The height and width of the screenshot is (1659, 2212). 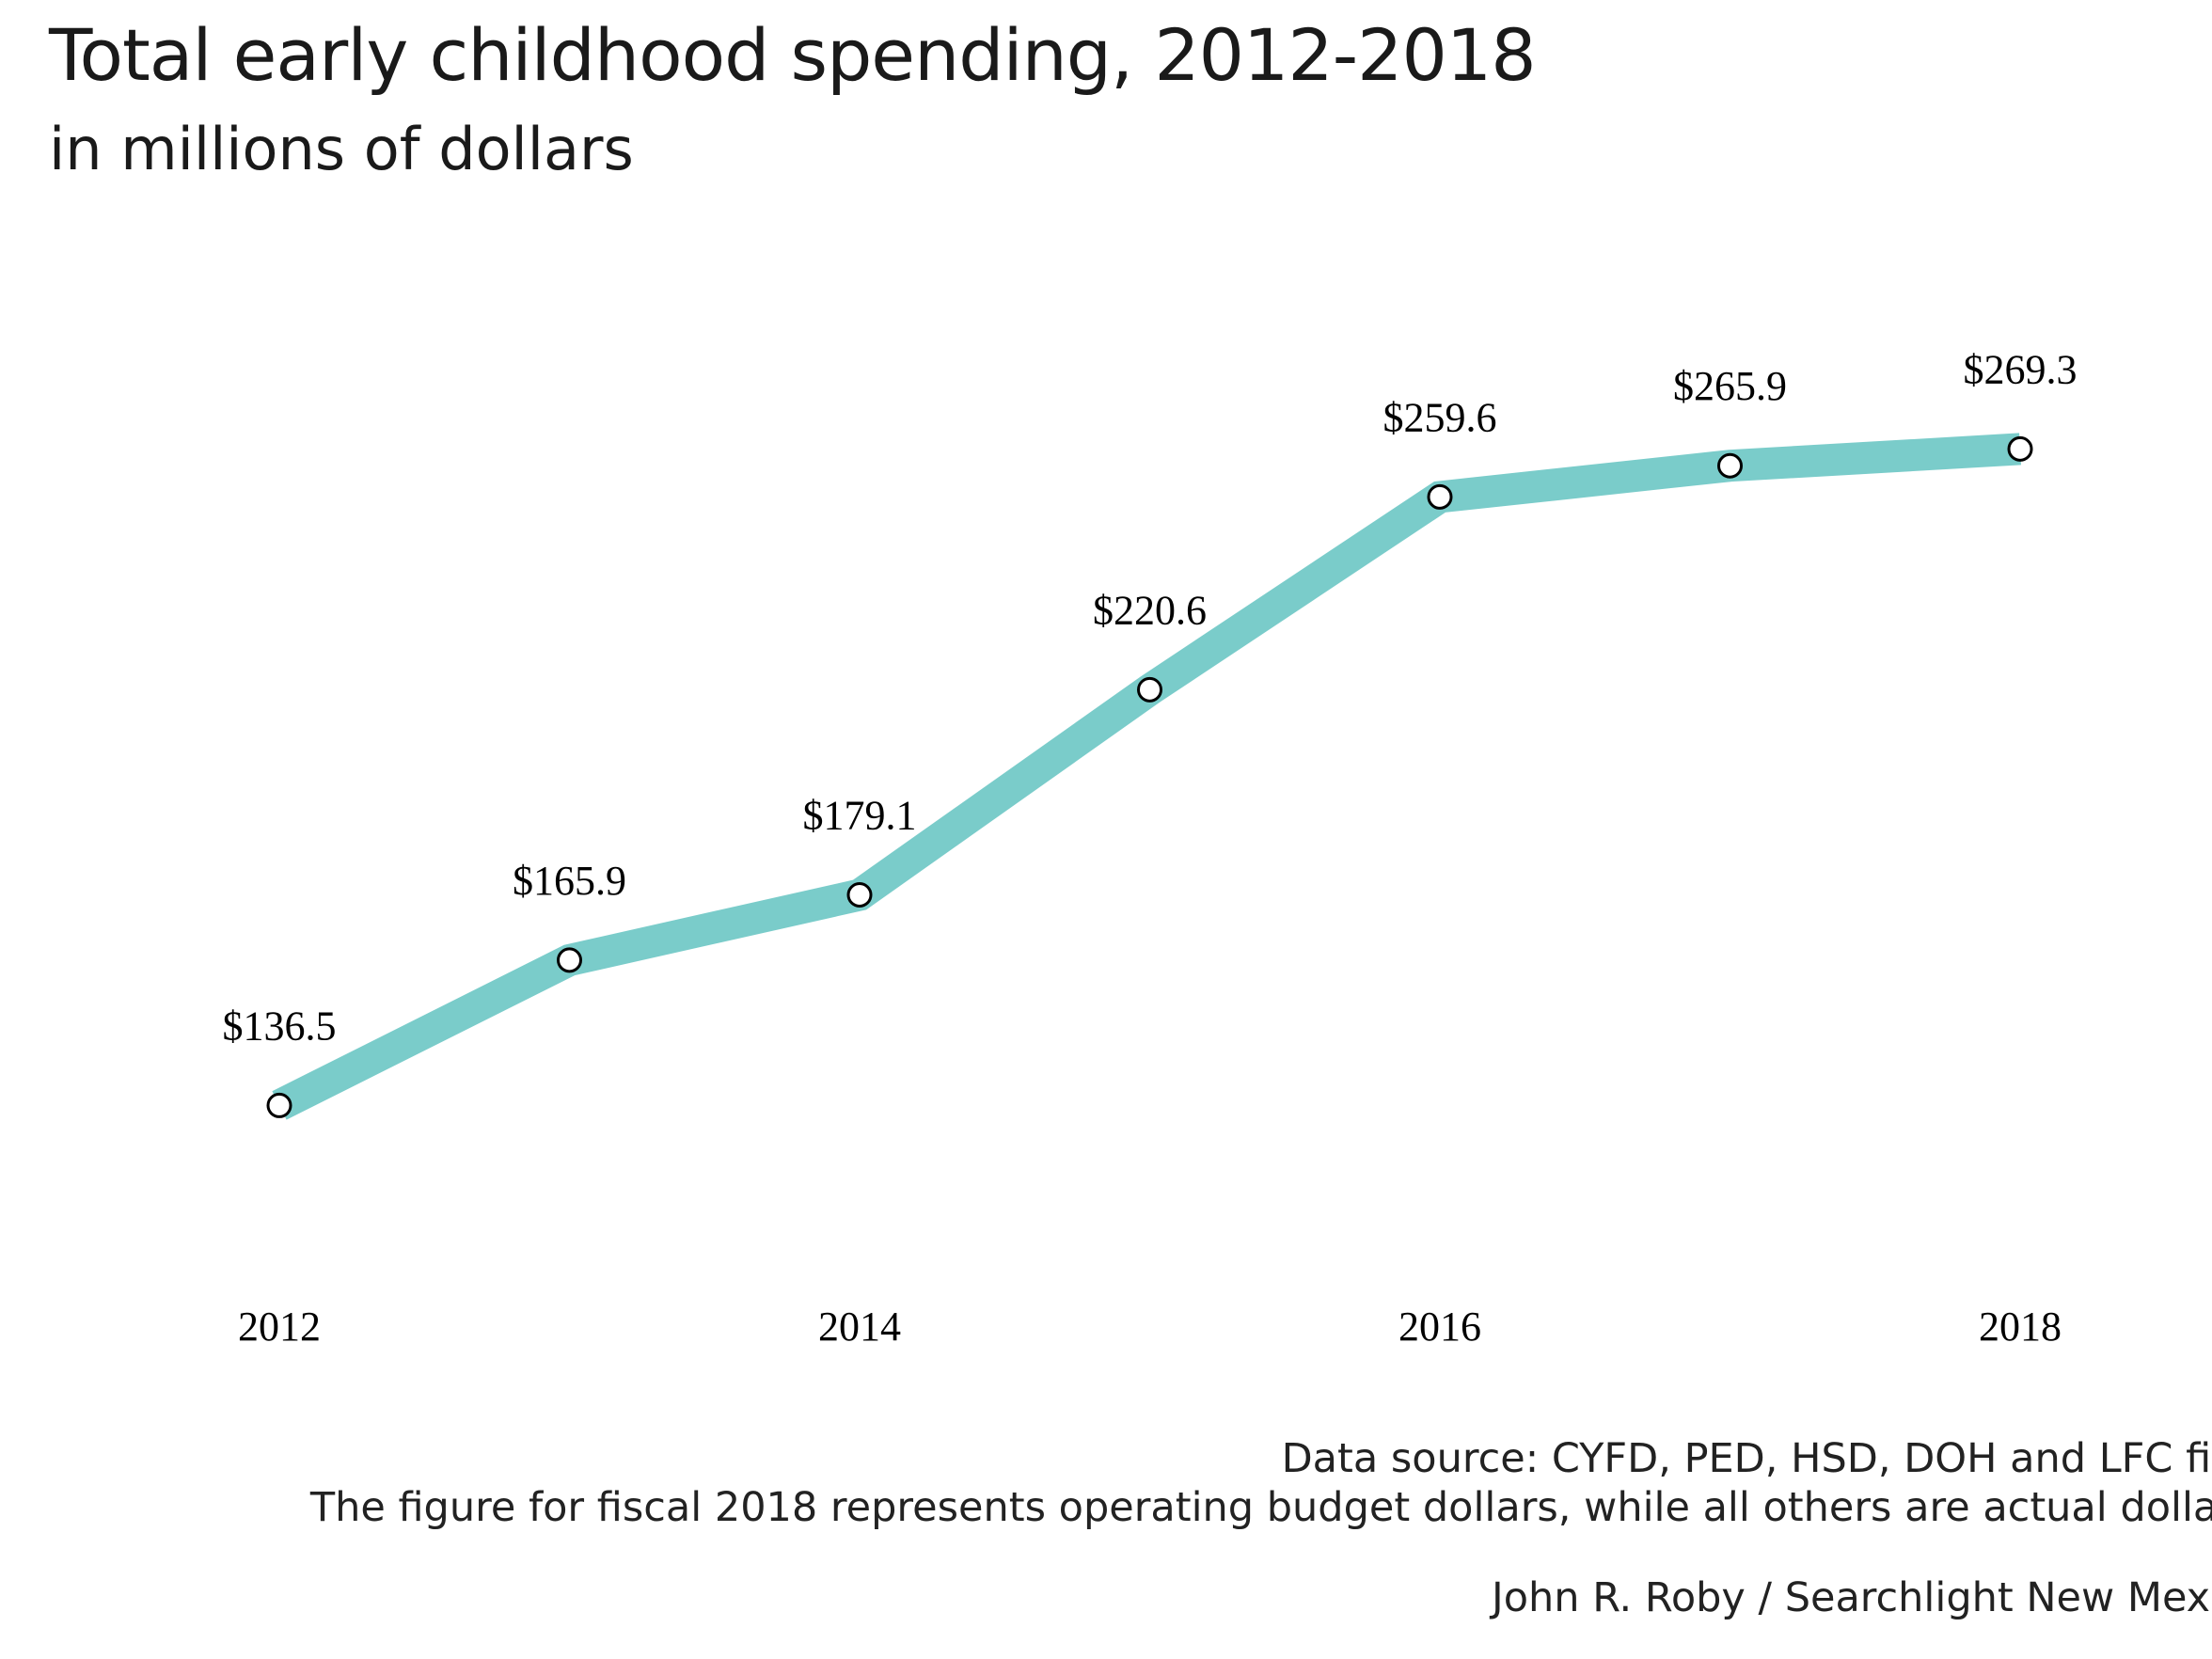 What do you see at coordinates (341, 149) in the screenshot?
I see `chart-subtitle: in millions of dollars` at bounding box center [341, 149].